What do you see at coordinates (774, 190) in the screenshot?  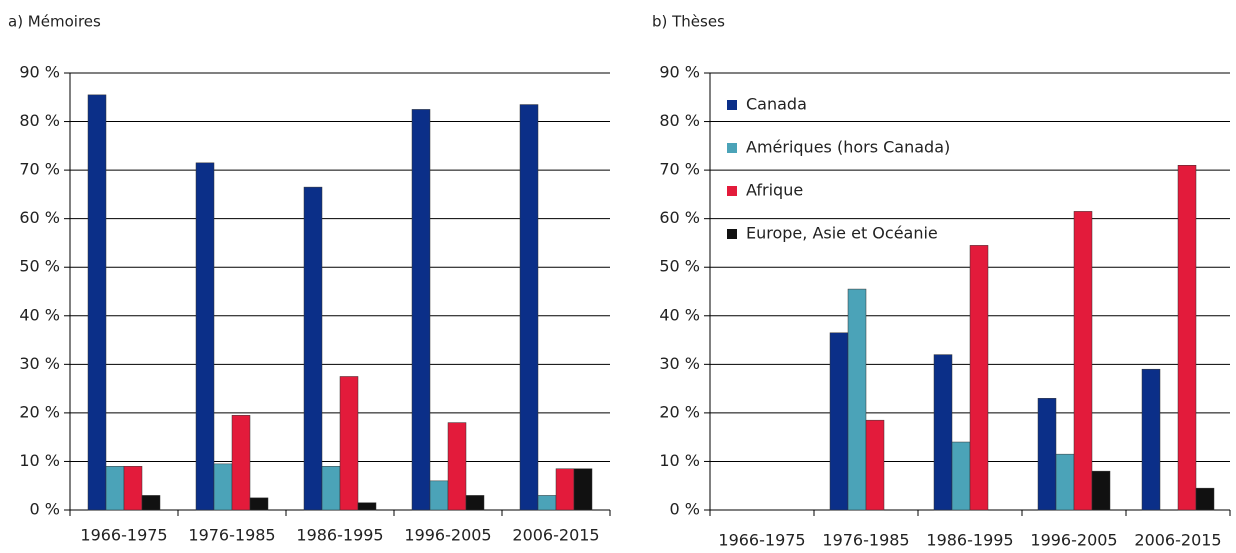 I see `legend-label: Afrique` at bounding box center [774, 190].